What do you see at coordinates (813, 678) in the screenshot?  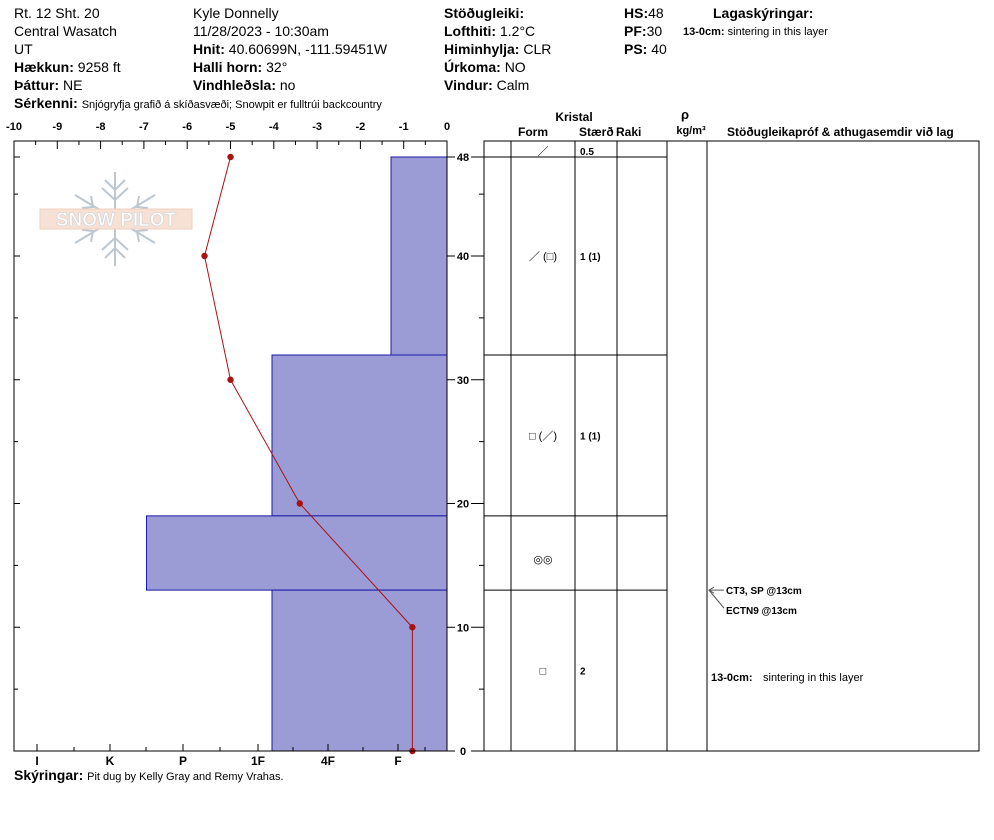 I see `layer-comment-text: sintering in this layer` at bounding box center [813, 678].